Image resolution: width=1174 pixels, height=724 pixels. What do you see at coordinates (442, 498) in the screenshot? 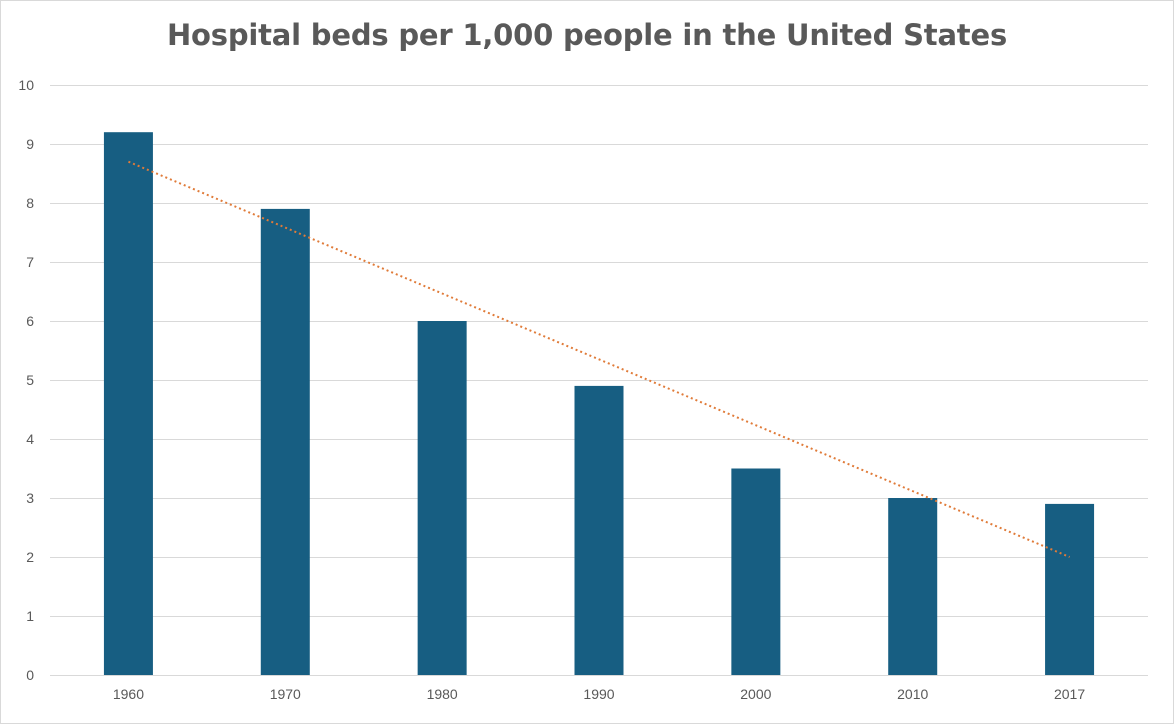
I see `bar-1980` at bounding box center [442, 498].